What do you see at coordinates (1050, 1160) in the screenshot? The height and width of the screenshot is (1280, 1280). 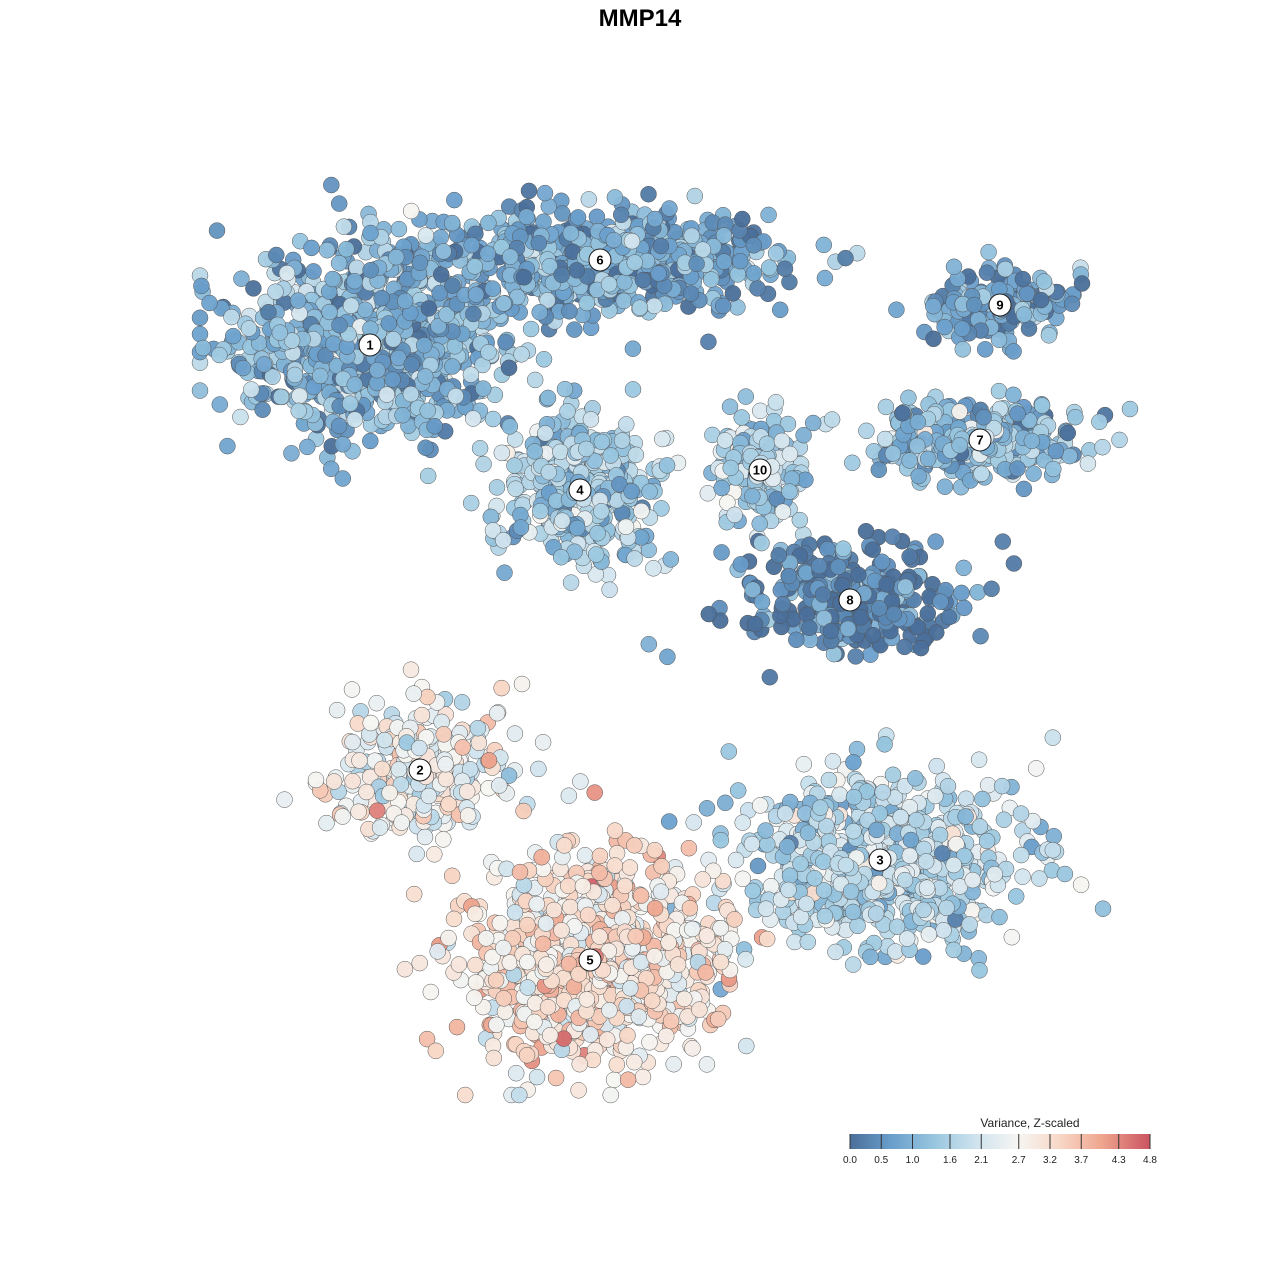 I see `colorbar-tick-label: 3.2` at bounding box center [1050, 1160].